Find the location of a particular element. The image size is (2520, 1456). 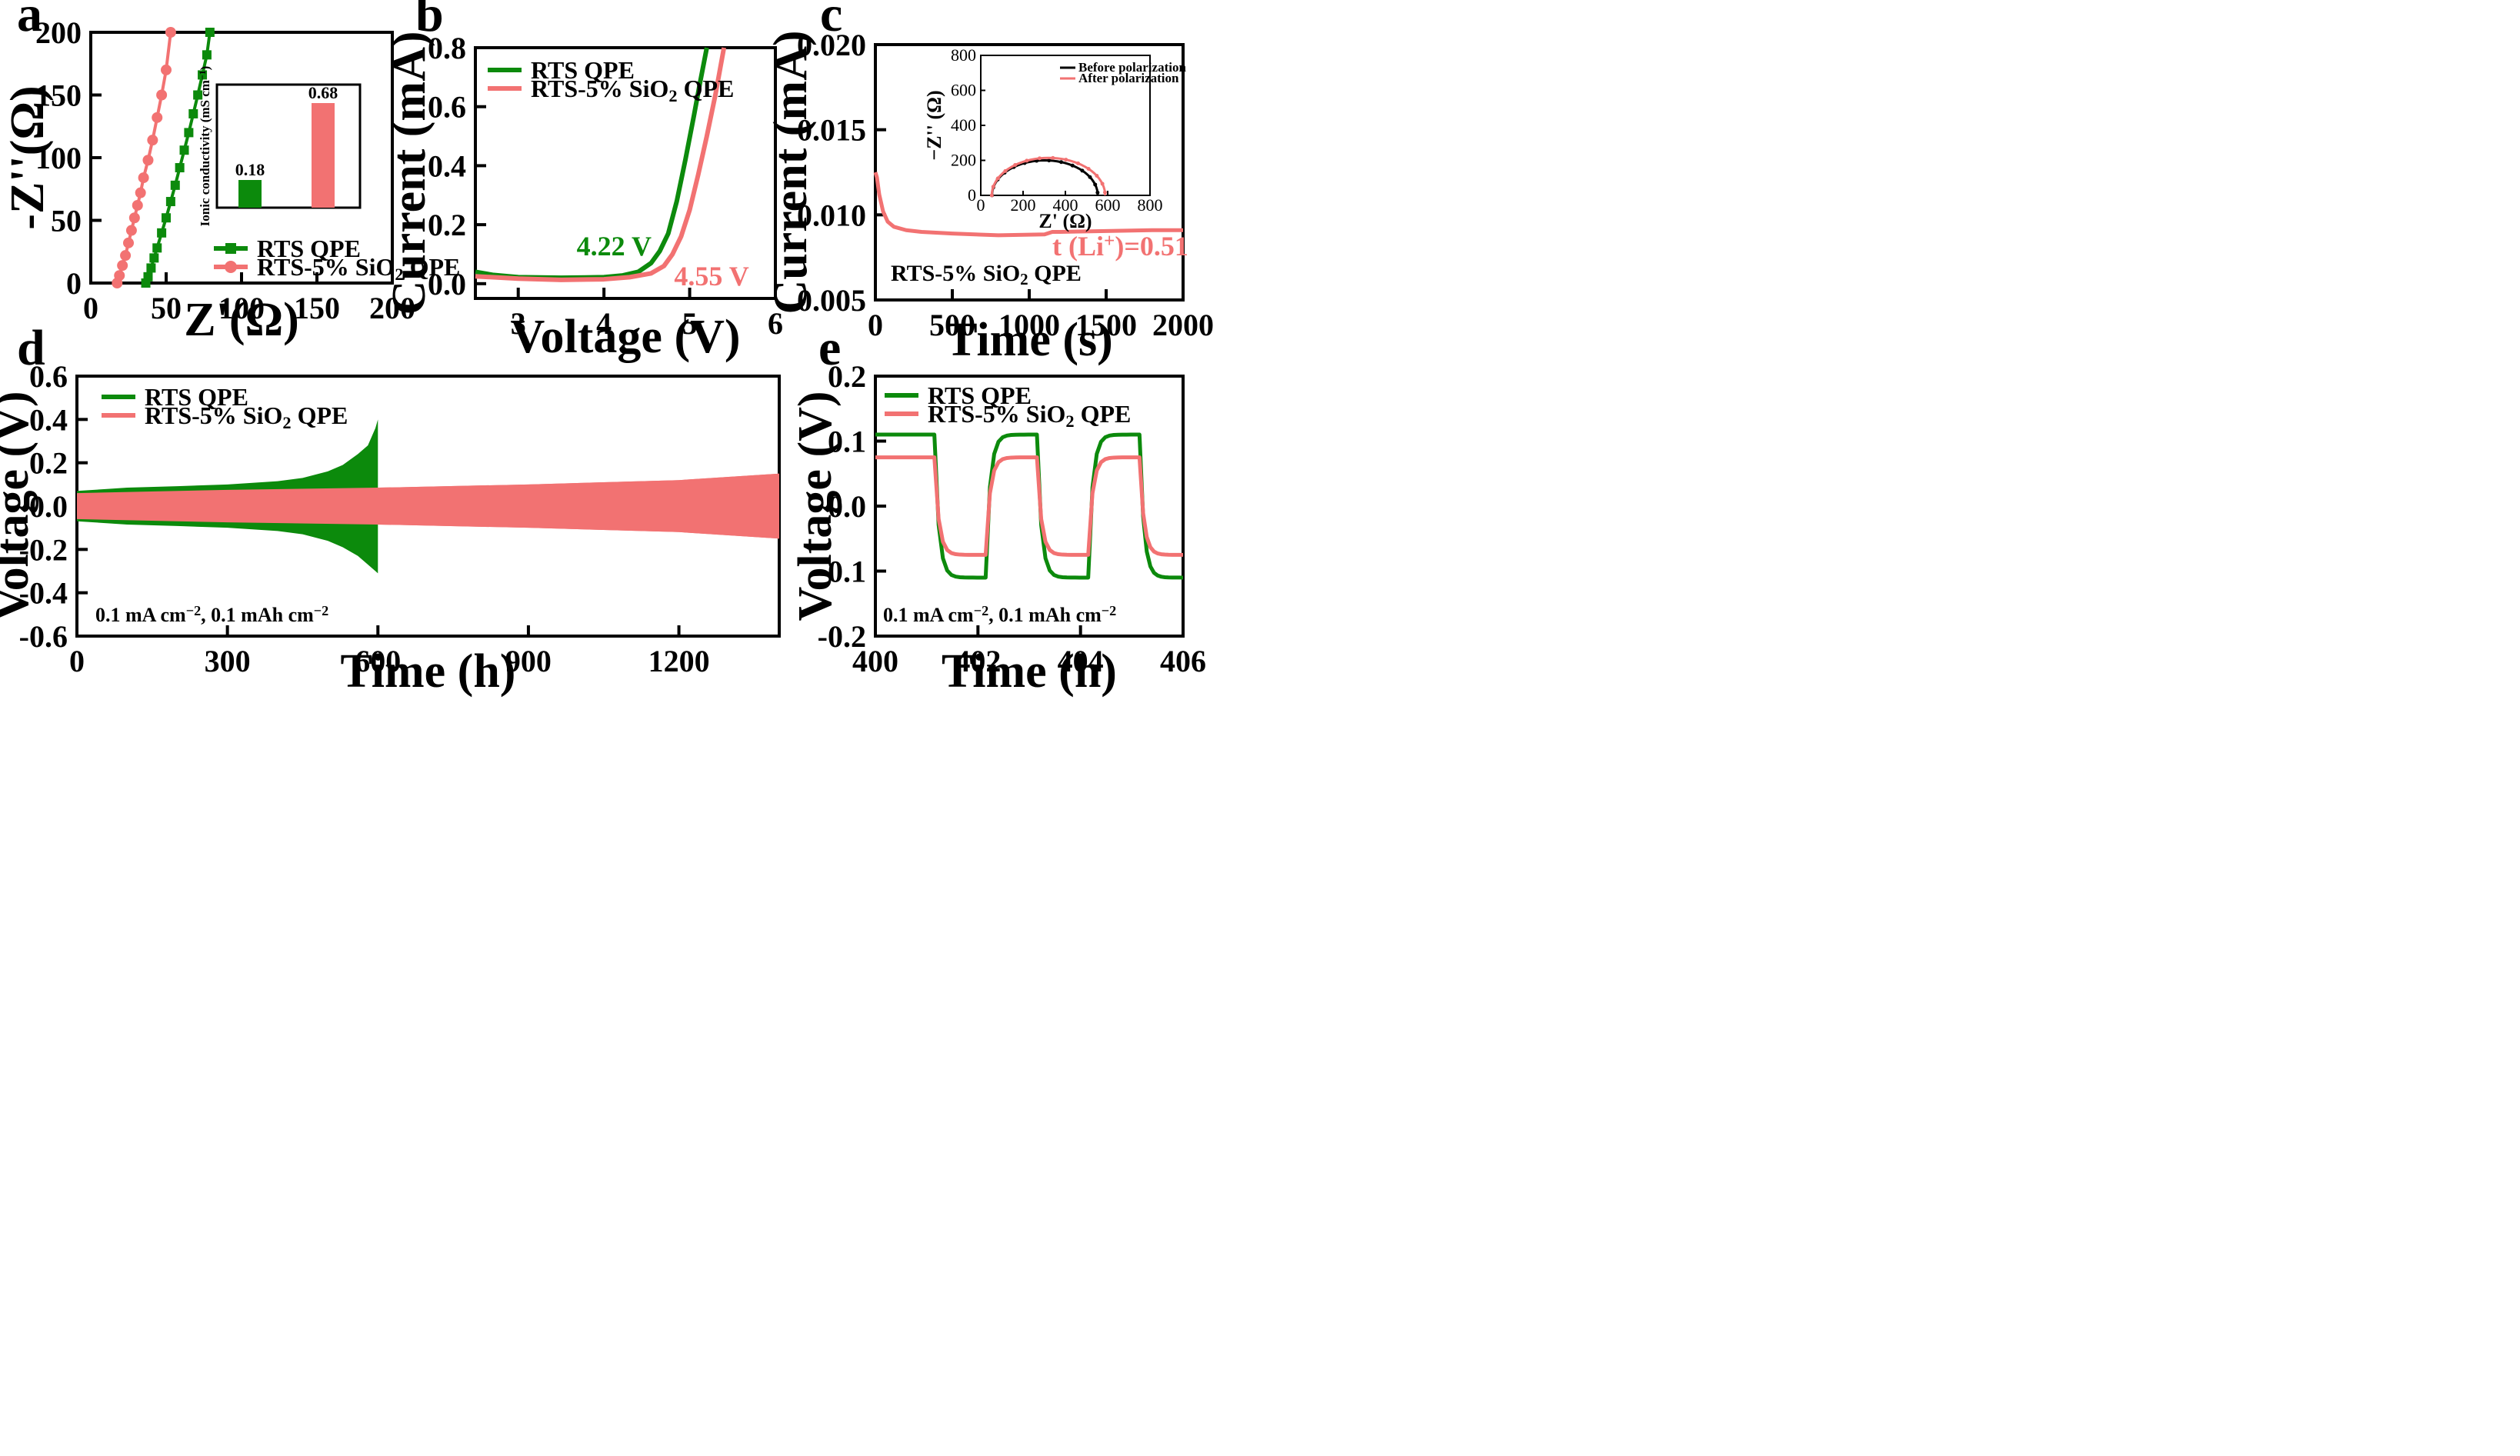

y-tick-label: 50 is located at coordinates (66, 221).